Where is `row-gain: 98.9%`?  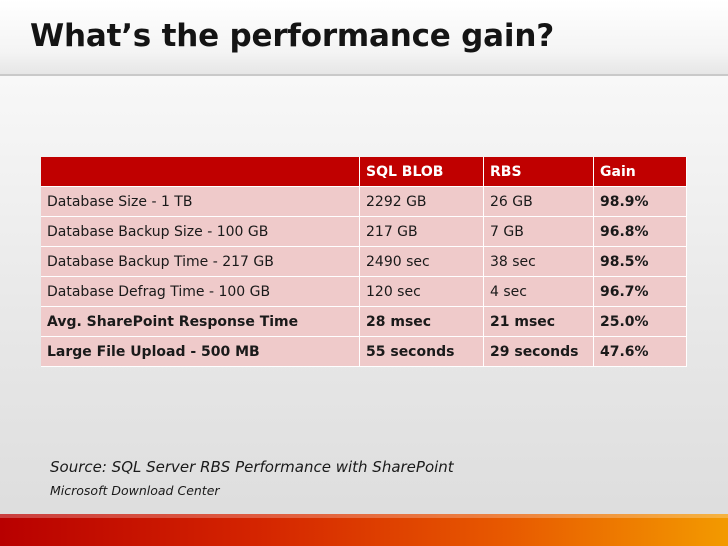
row-gain: 98.9% is located at coordinates (640, 201).